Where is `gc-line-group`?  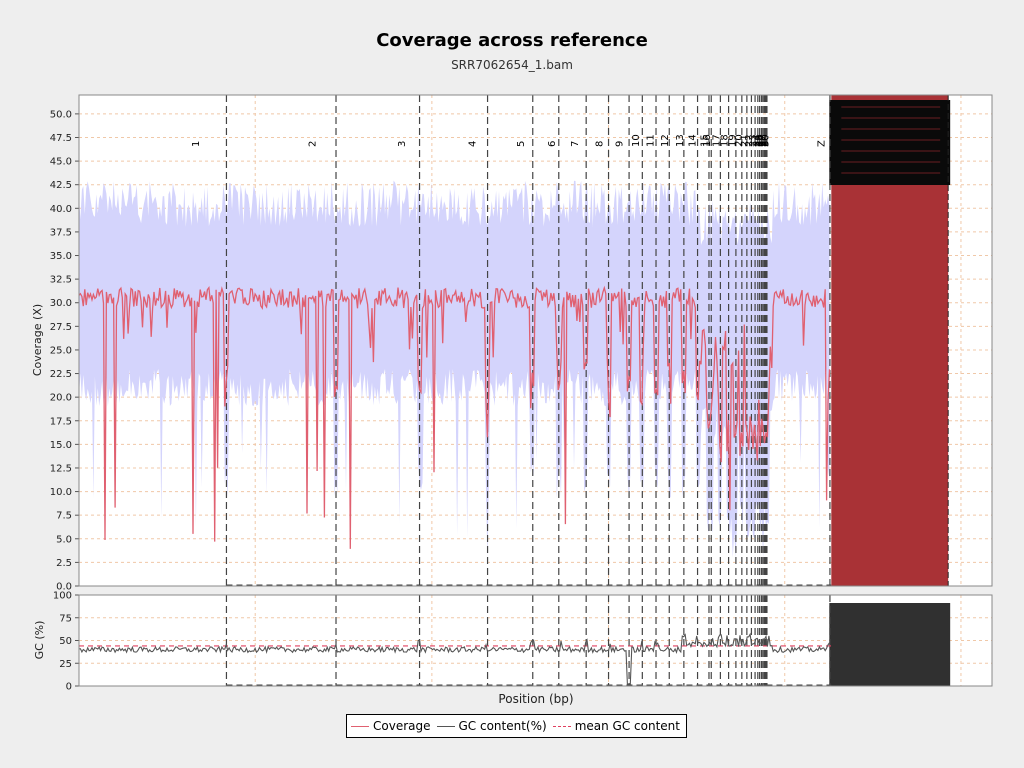
gc-line-group is located at coordinates (454, 658).